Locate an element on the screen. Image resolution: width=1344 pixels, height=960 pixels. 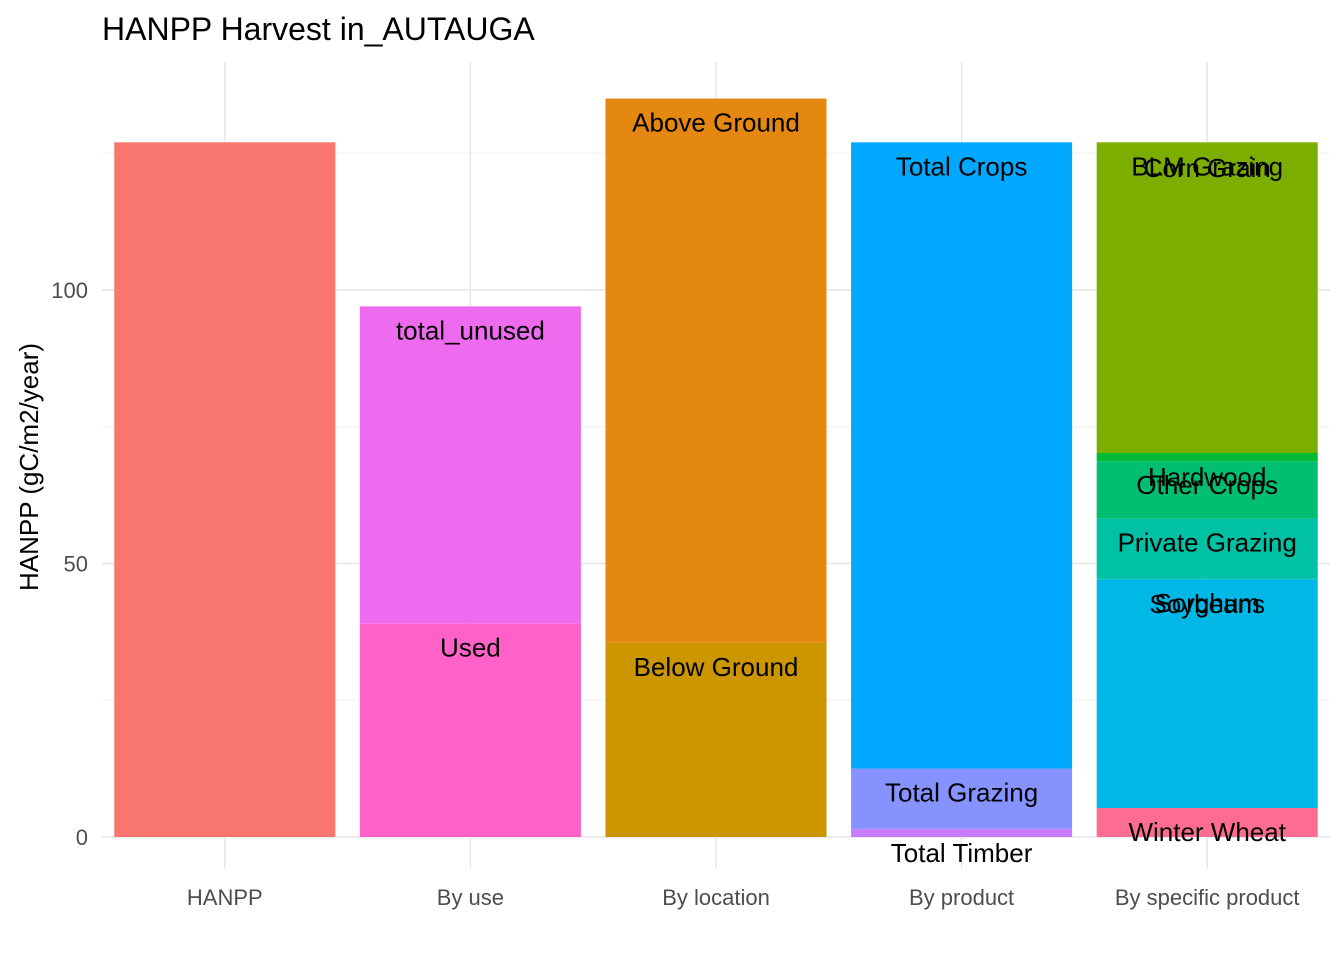
y-axis-ticks: 0 50 100 is located at coordinates (69, 564).